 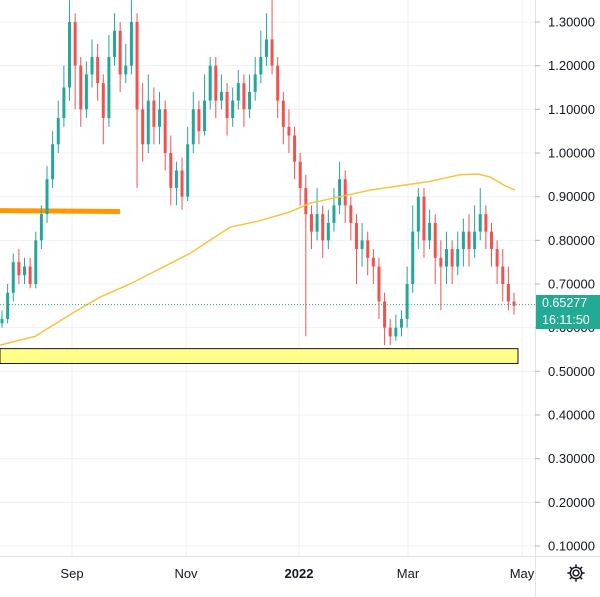 I want to click on y-tick-label: 0.30000, so click(x=571, y=458).